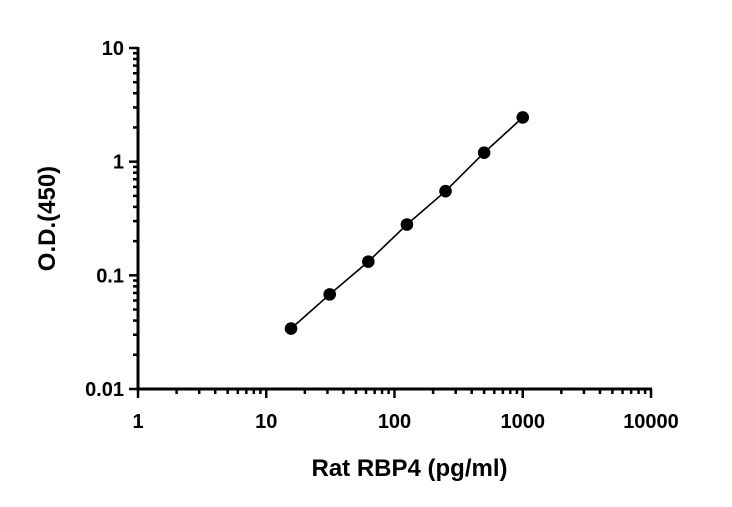 This screenshot has width=732, height=507. I want to click on data-points, so click(407, 223).